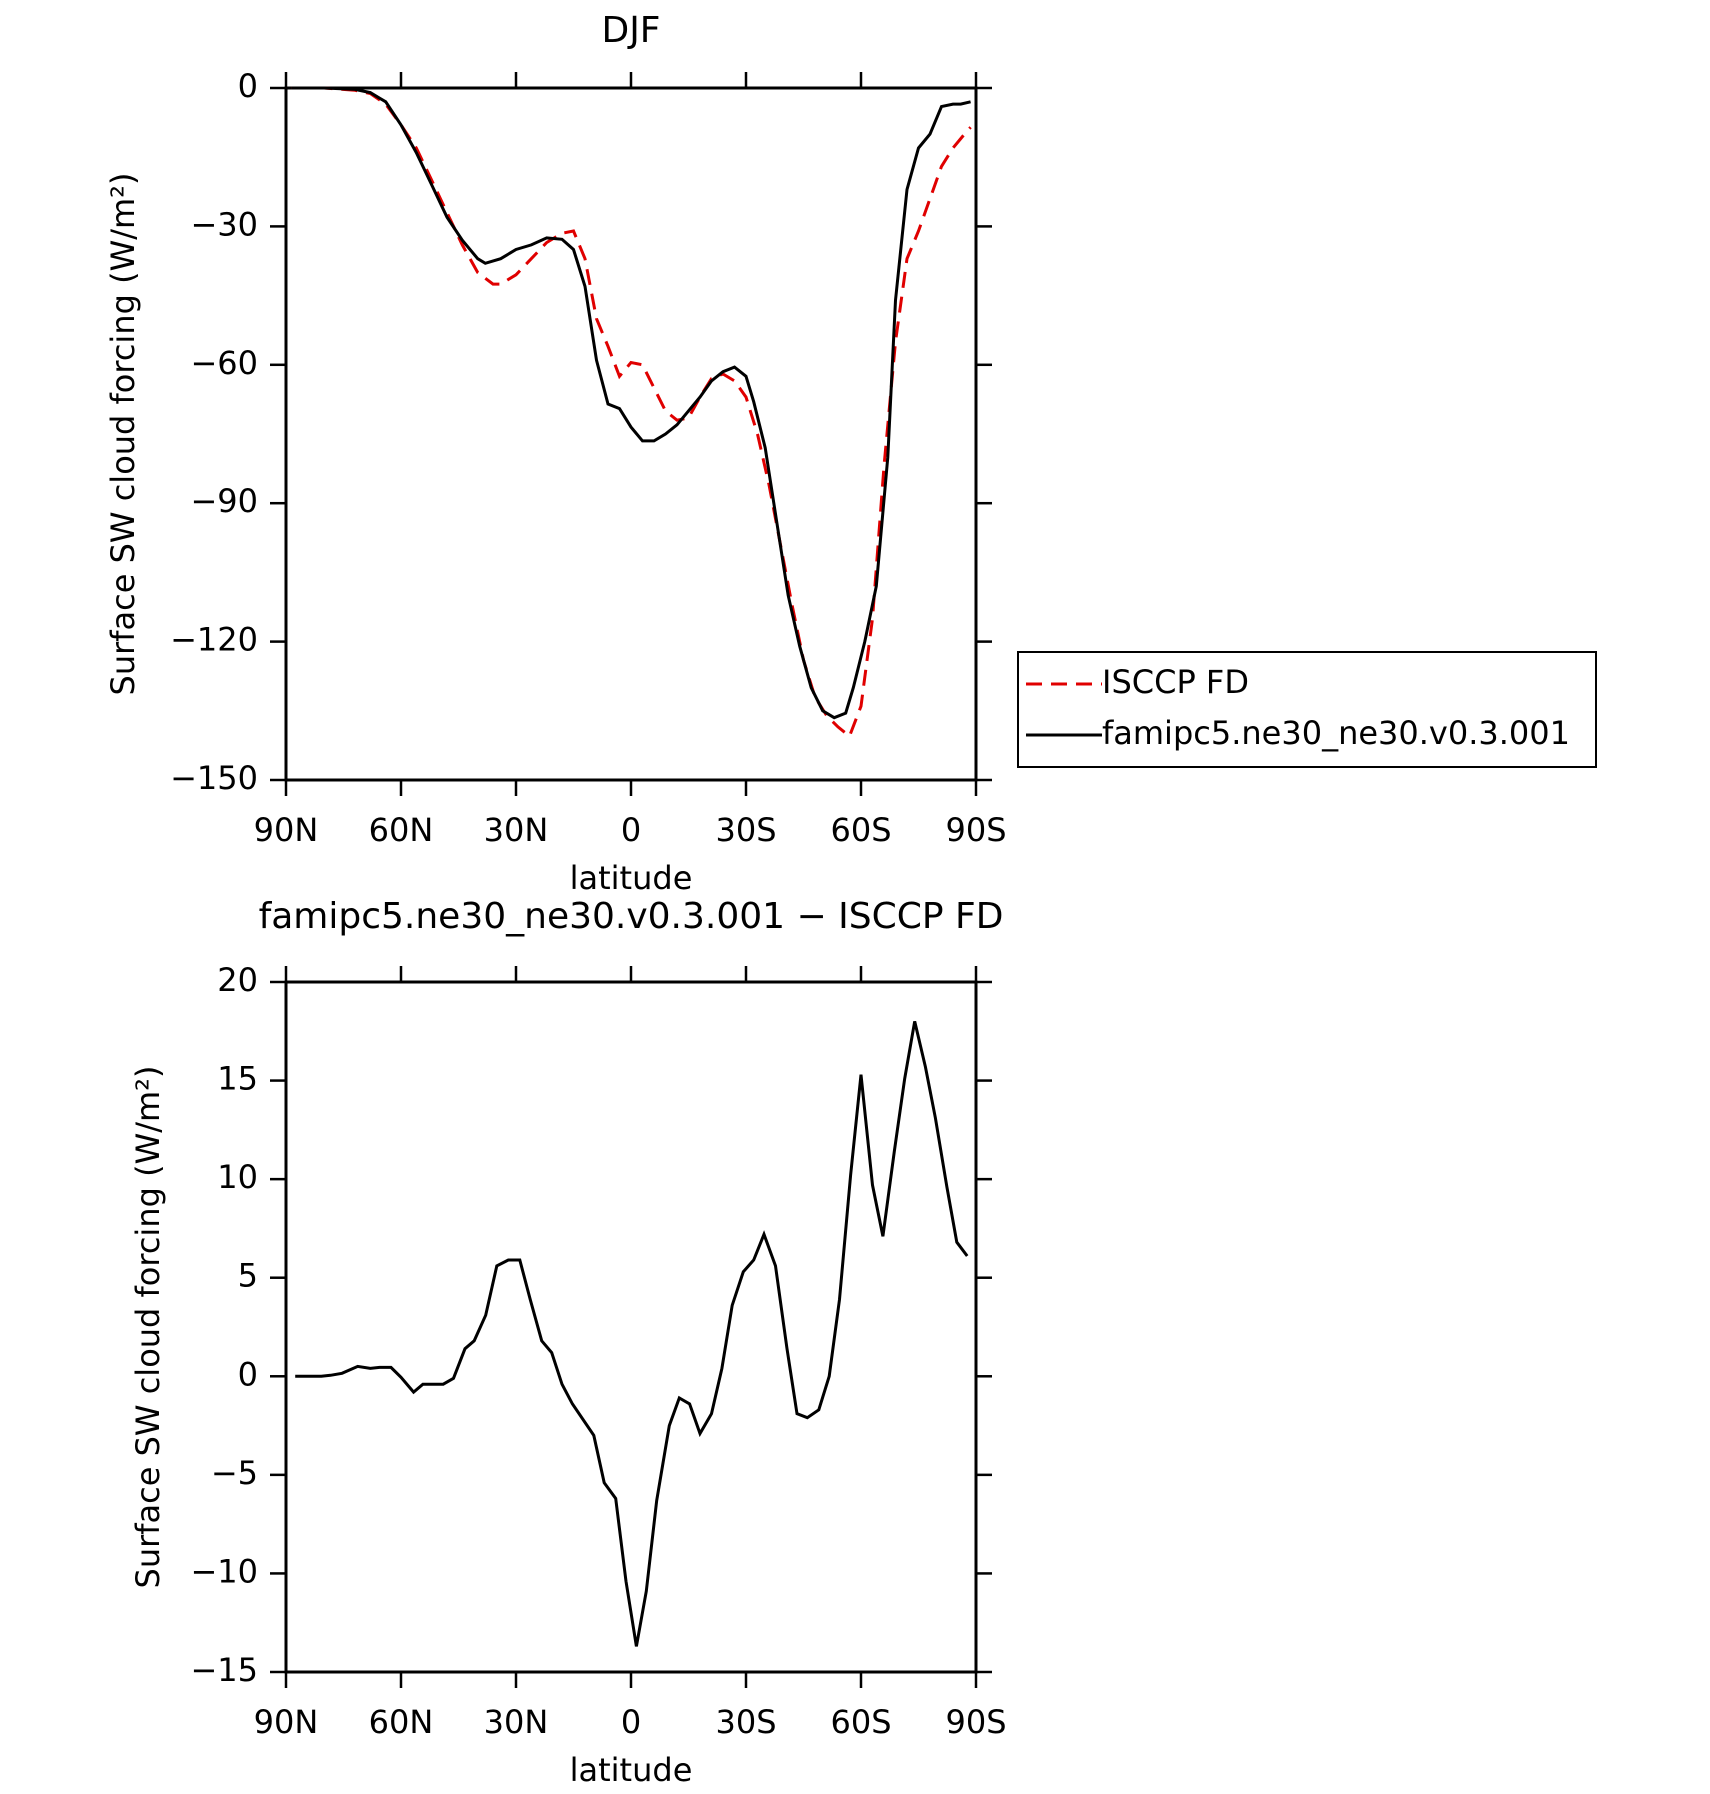 The height and width of the screenshot is (1794, 1710). Describe the element at coordinates (1175, 682) in the screenshot. I see `legend-label: ISCCP FD` at that location.